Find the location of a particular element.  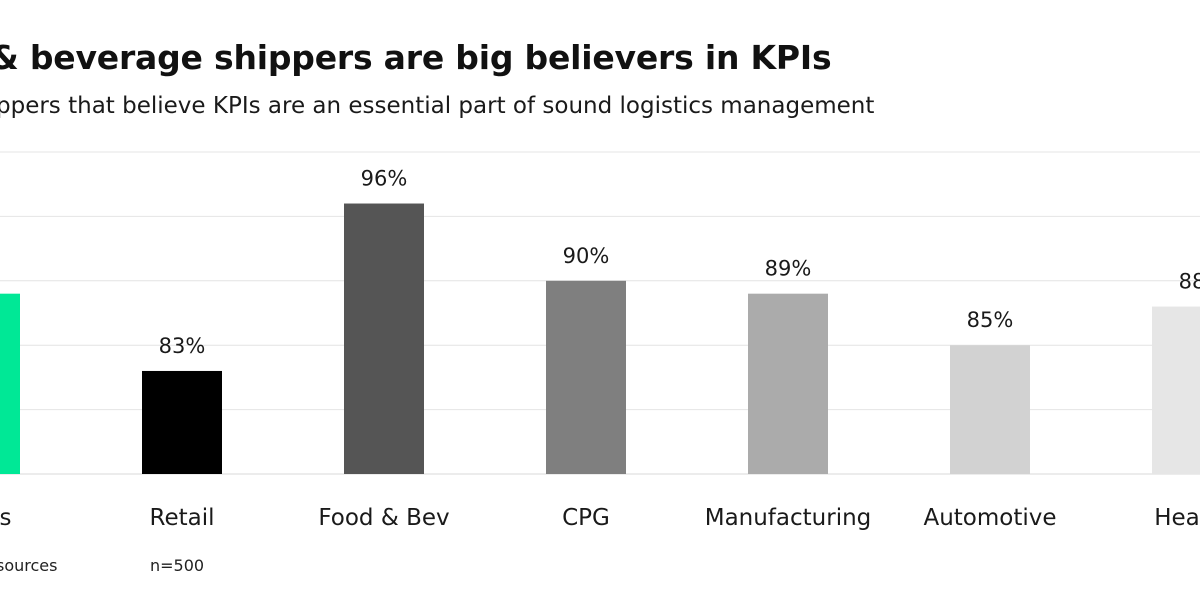

category-label: Retail is located at coordinates (182, 518).